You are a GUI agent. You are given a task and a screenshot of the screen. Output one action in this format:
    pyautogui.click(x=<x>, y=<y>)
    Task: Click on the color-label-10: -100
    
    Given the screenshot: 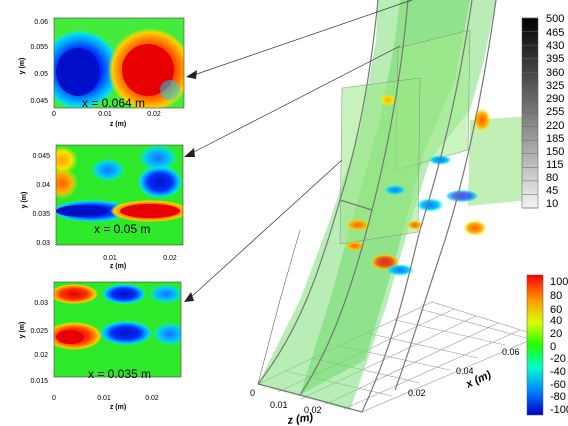 What is the action you would take?
    pyautogui.click(x=559, y=410)
    